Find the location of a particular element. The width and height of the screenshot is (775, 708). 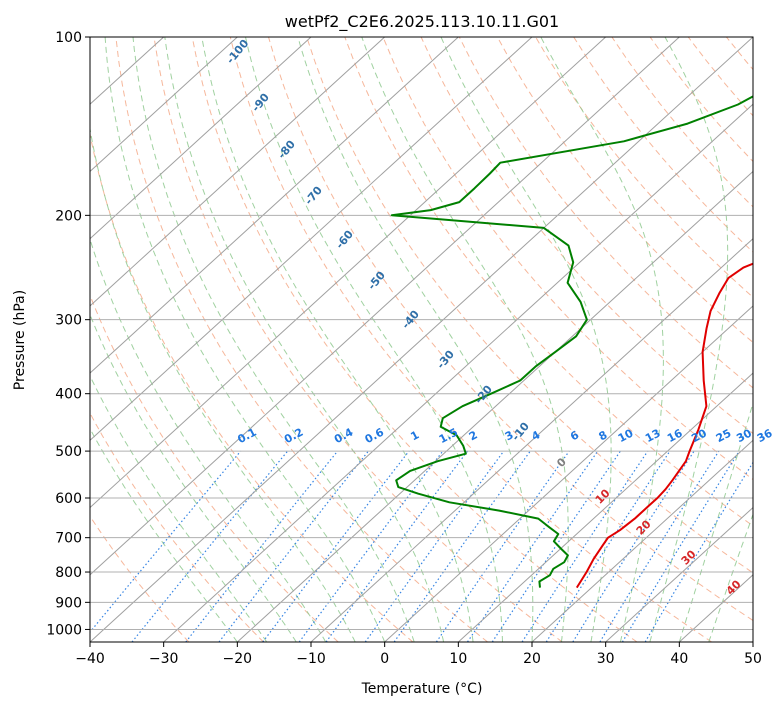

y-tick-label: 500 is located at coordinates (68, 452).